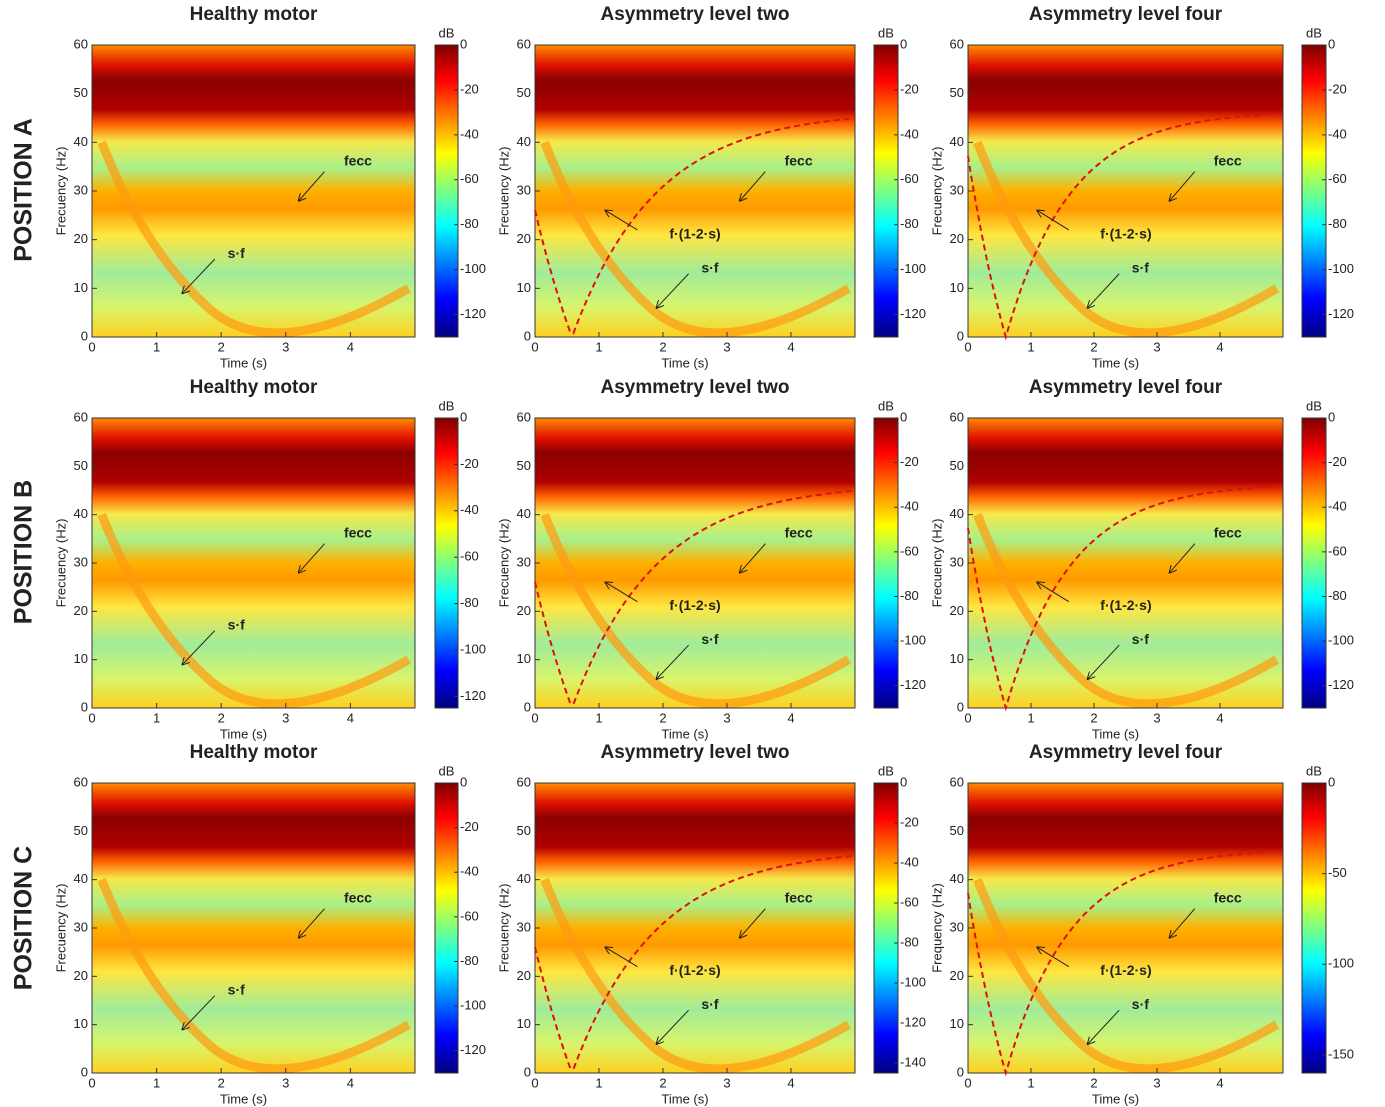  I want to click on annotation: fecc, so click(358, 161).